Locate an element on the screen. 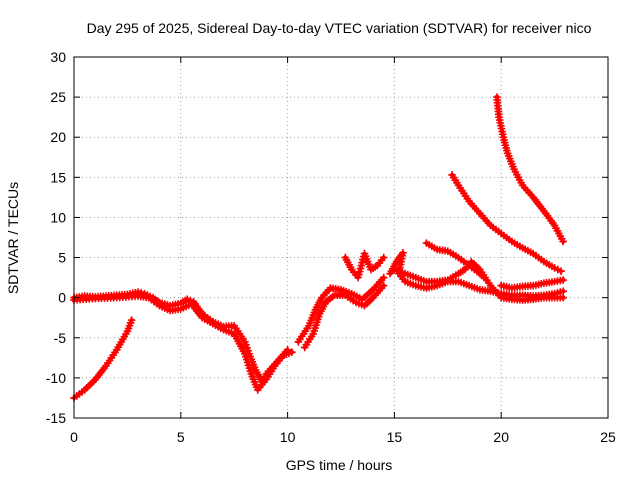 Image resolution: width=640 pixels, height=480 pixels. y-tick-label: -10 is located at coordinates (56, 378).